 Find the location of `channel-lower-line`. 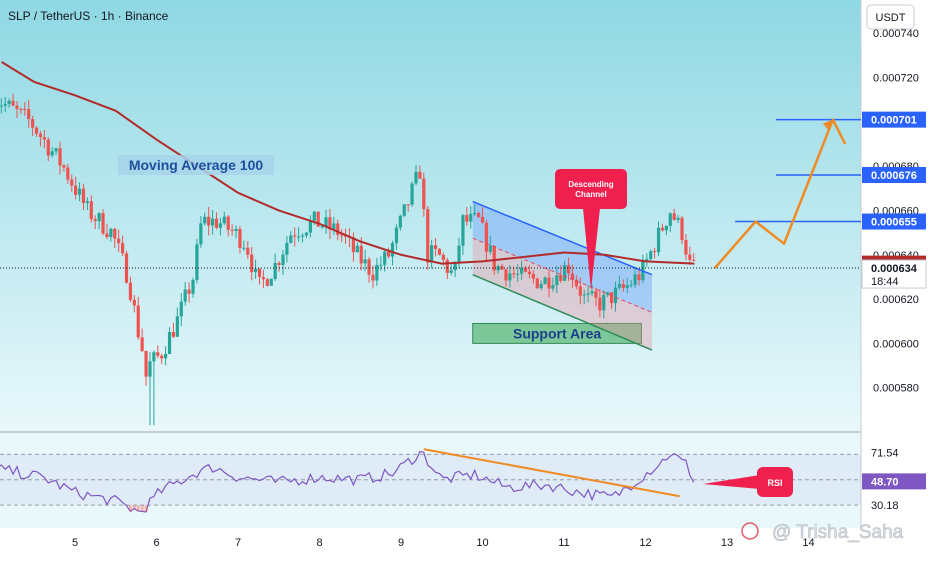

channel-lower-line is located at coordinates (562, 312).